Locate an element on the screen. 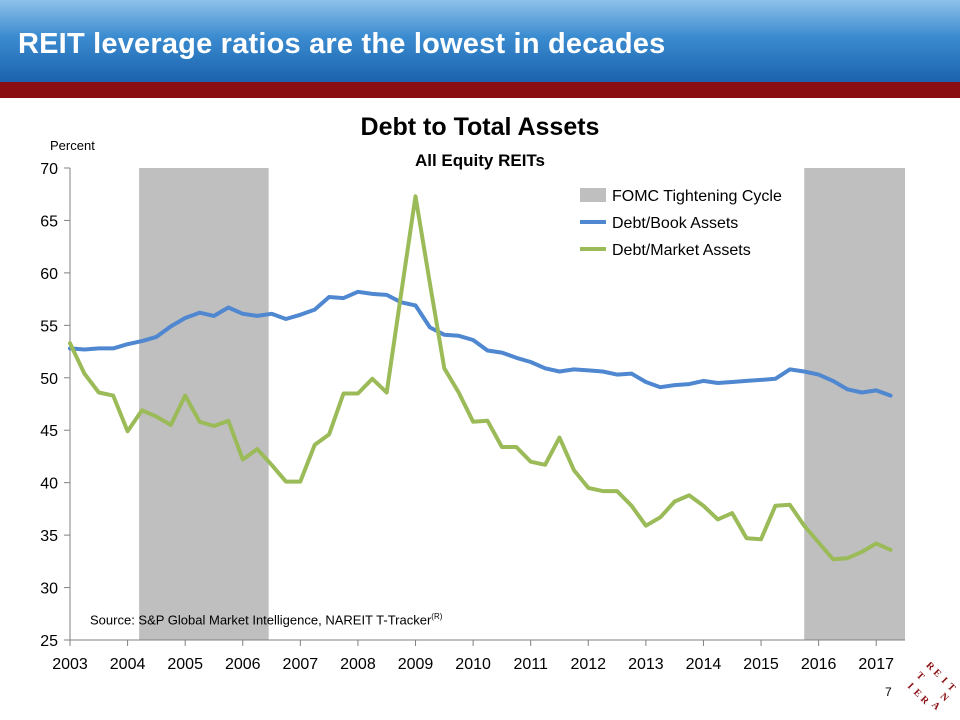  y-tick-label: 40 is located at coordinates (49, 484).